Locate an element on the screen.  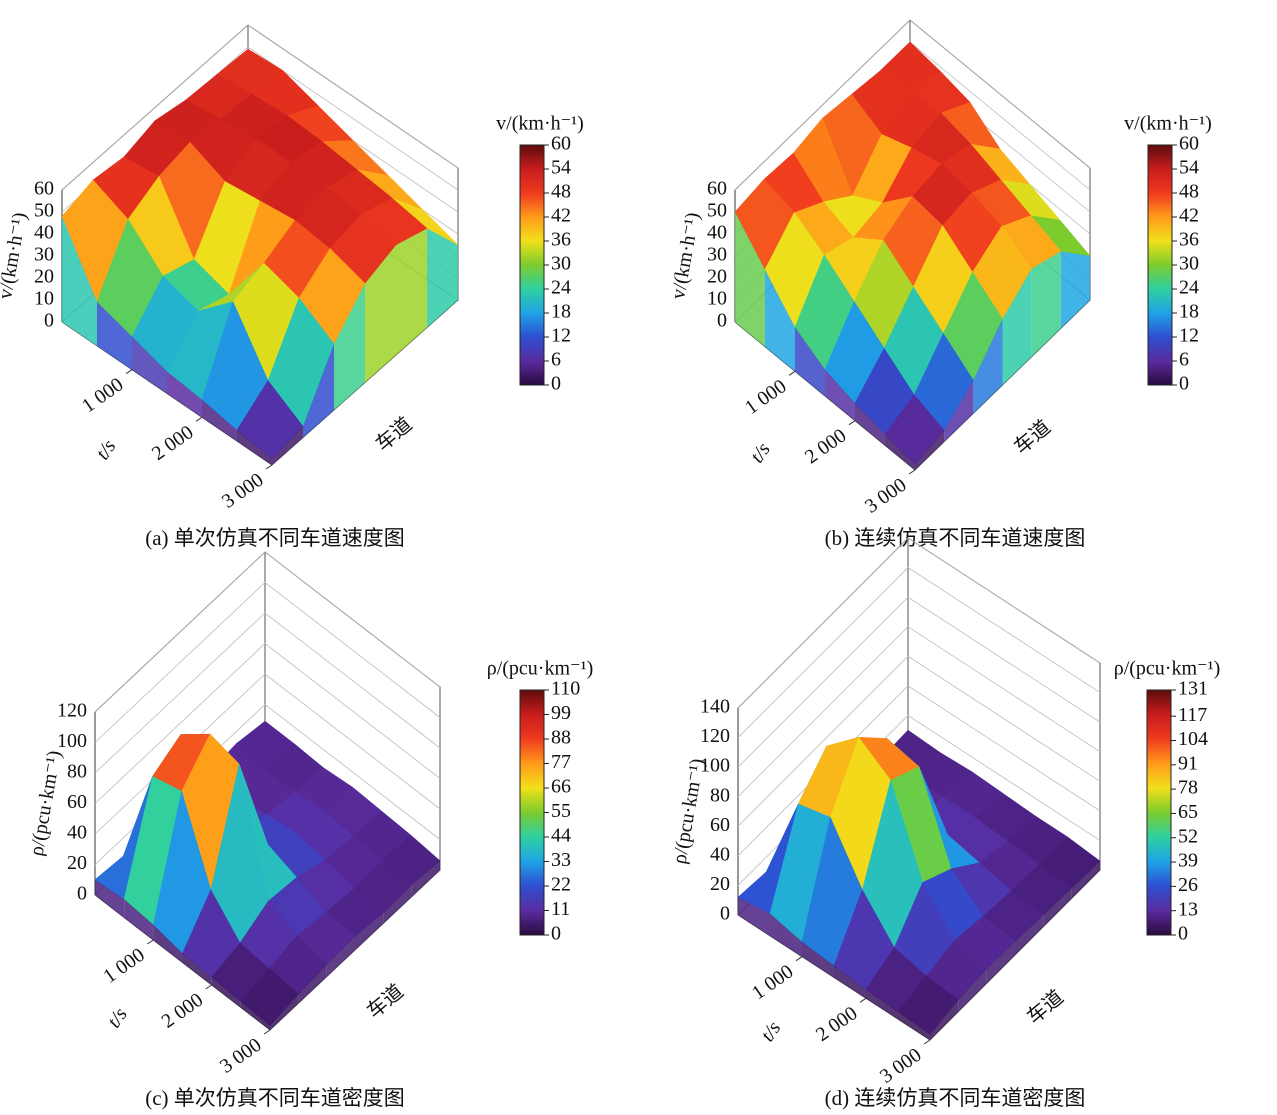
colorbar-tick-label: 104 is located at coordinates (1193, 739).